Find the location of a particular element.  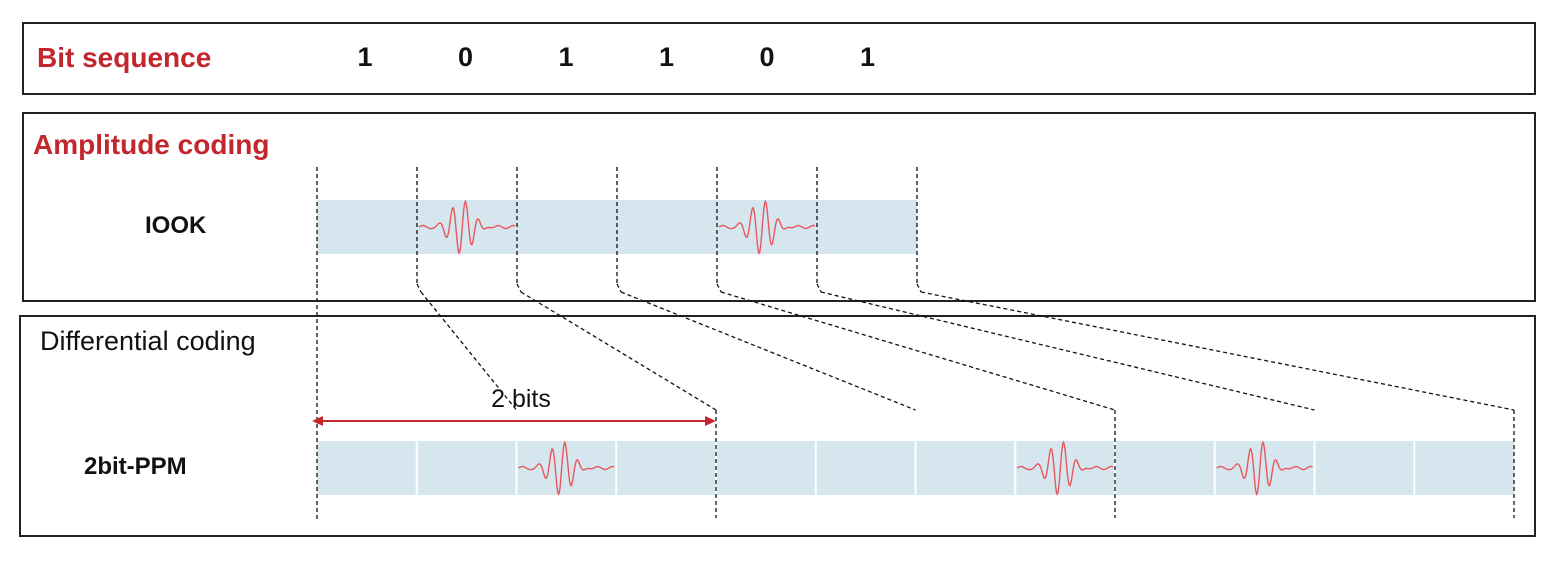

bit-sequence-title: Bit sequence is located at coordinates (124, 57).